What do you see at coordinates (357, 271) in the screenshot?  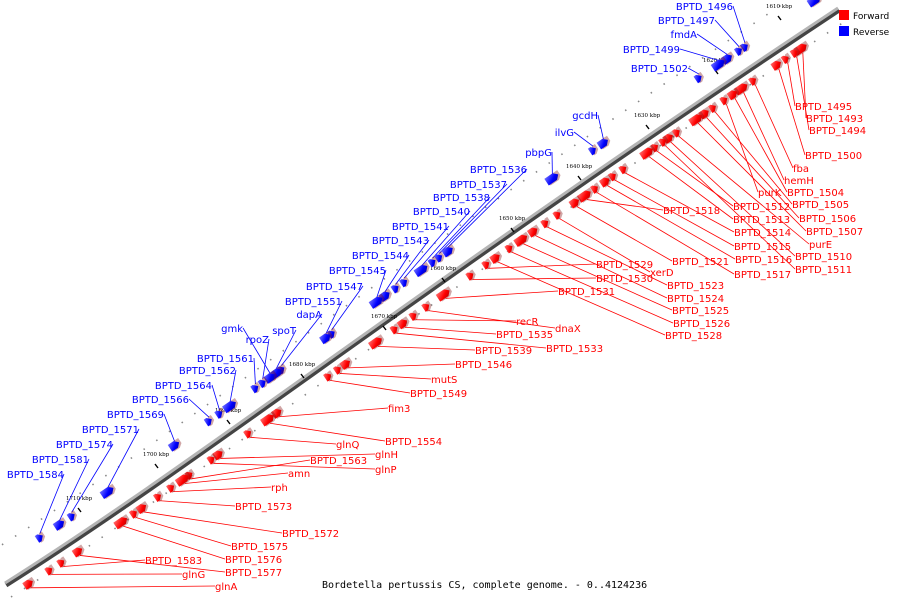 I see `reverse-gene-label: BPTD_1545` at bounding box center [357, 271].